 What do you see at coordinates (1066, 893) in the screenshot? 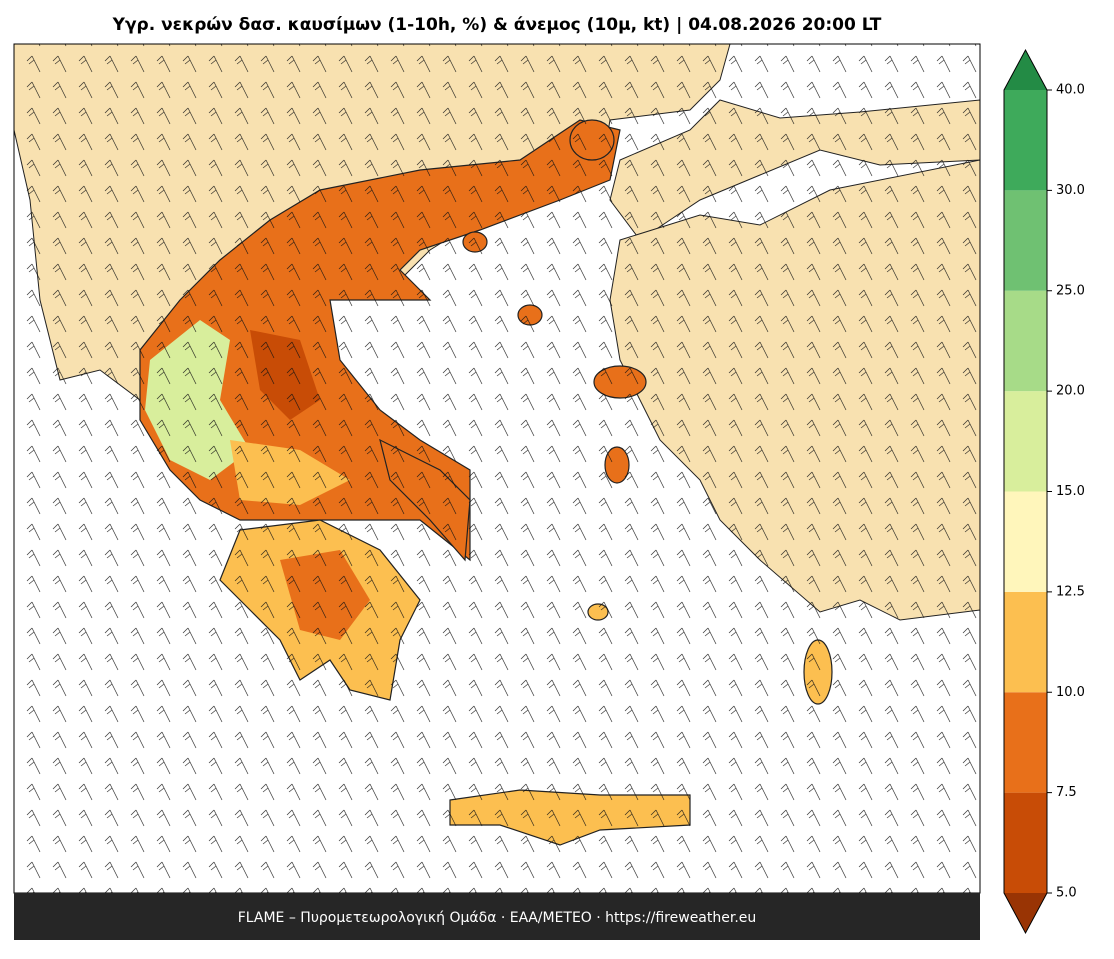
I see `colorbar-tick-label: 5.0` at bounding box center [1066, 893].